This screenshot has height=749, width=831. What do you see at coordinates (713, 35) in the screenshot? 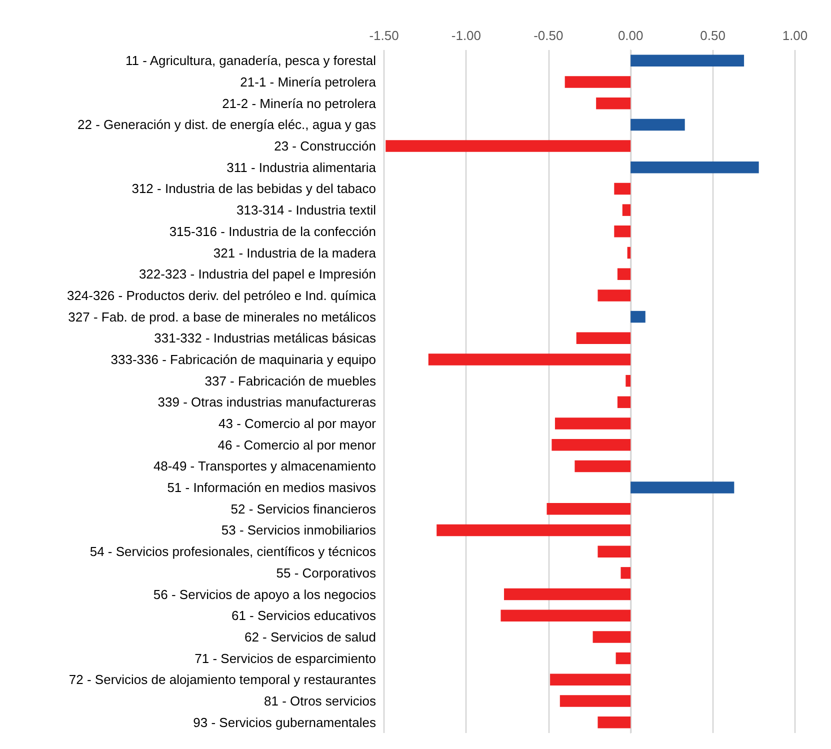
I see `x-tick-label: 0.50` at bounding box center [713, 35].